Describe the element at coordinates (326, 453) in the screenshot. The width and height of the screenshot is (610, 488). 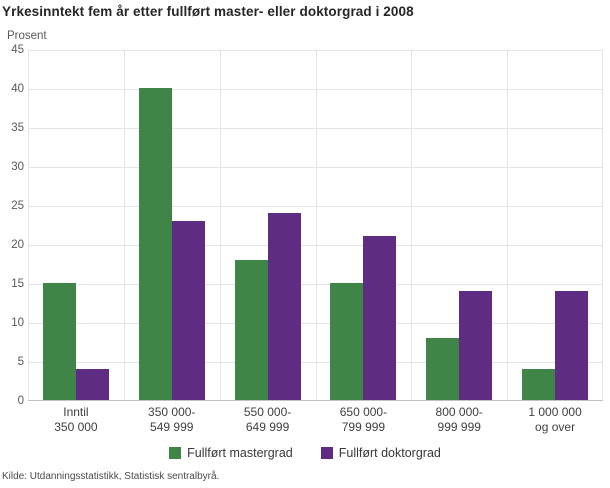
I see `doktorgrad-swatch-icon` at that location.